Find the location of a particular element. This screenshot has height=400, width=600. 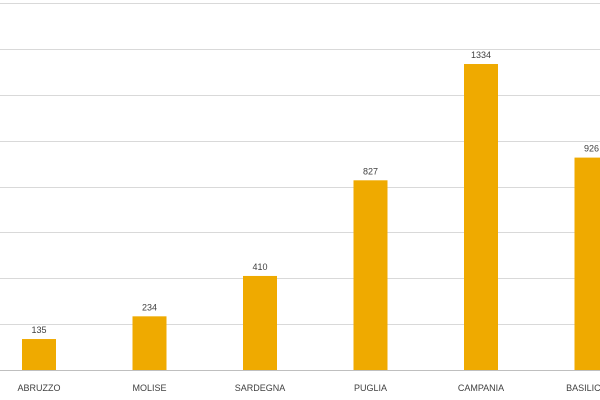

bar-abruzzo is located at coordinates (39, 354).